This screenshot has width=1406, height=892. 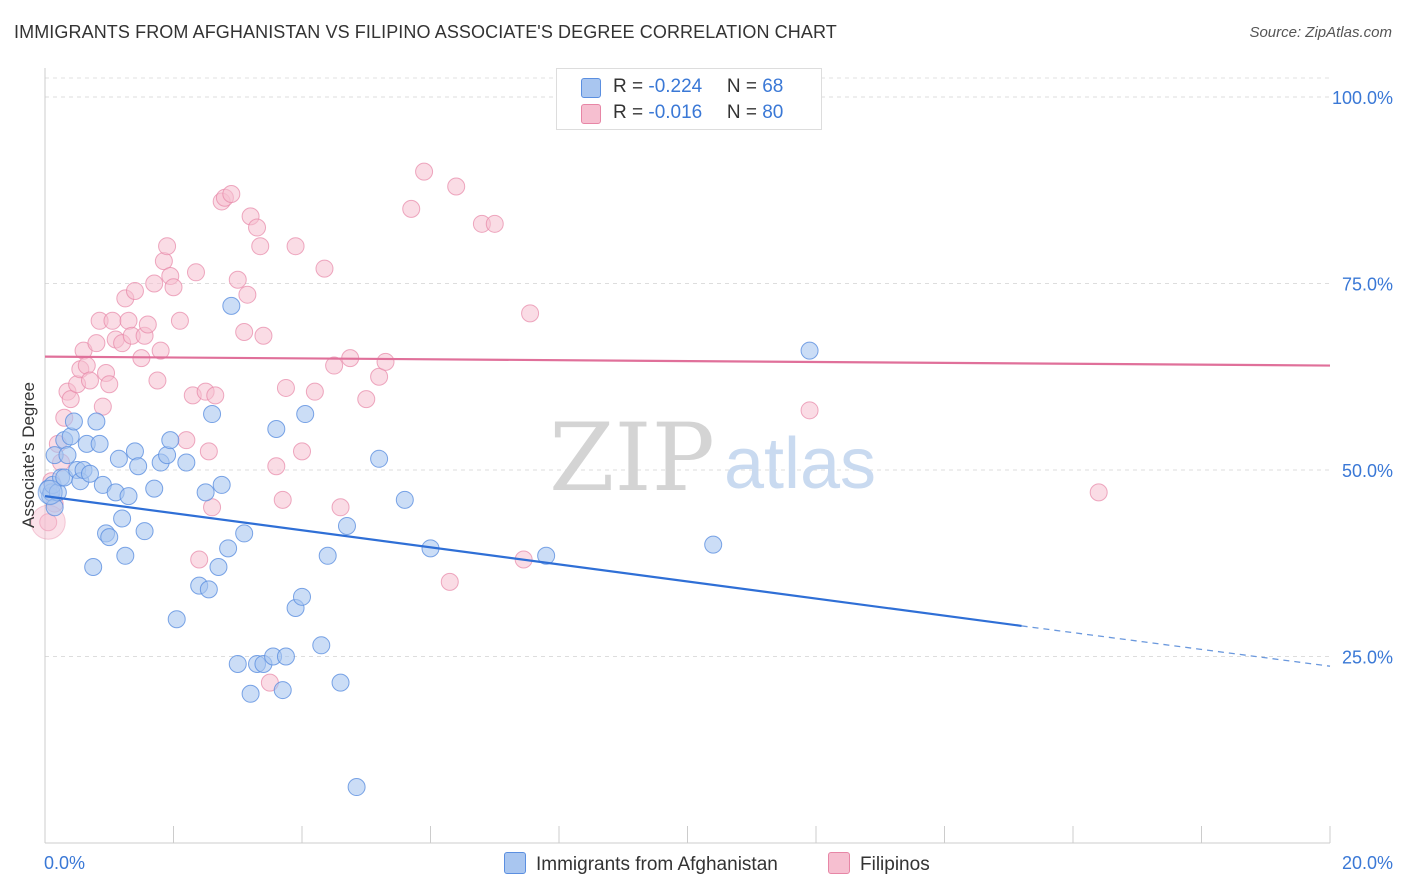 What do you see at coordinates (632, 458) in the screenshot?
I see `watermark-zip: ZIP` at bounding box center [632, 458].